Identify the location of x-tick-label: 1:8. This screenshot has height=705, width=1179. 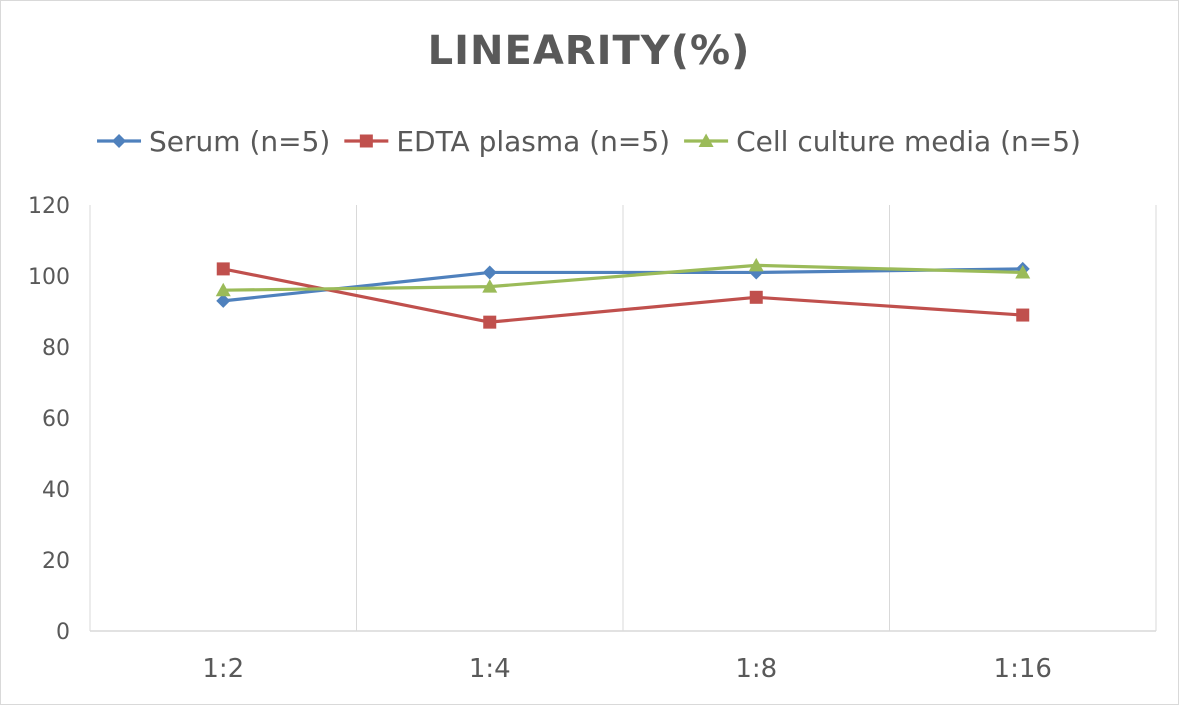
(756, 669).